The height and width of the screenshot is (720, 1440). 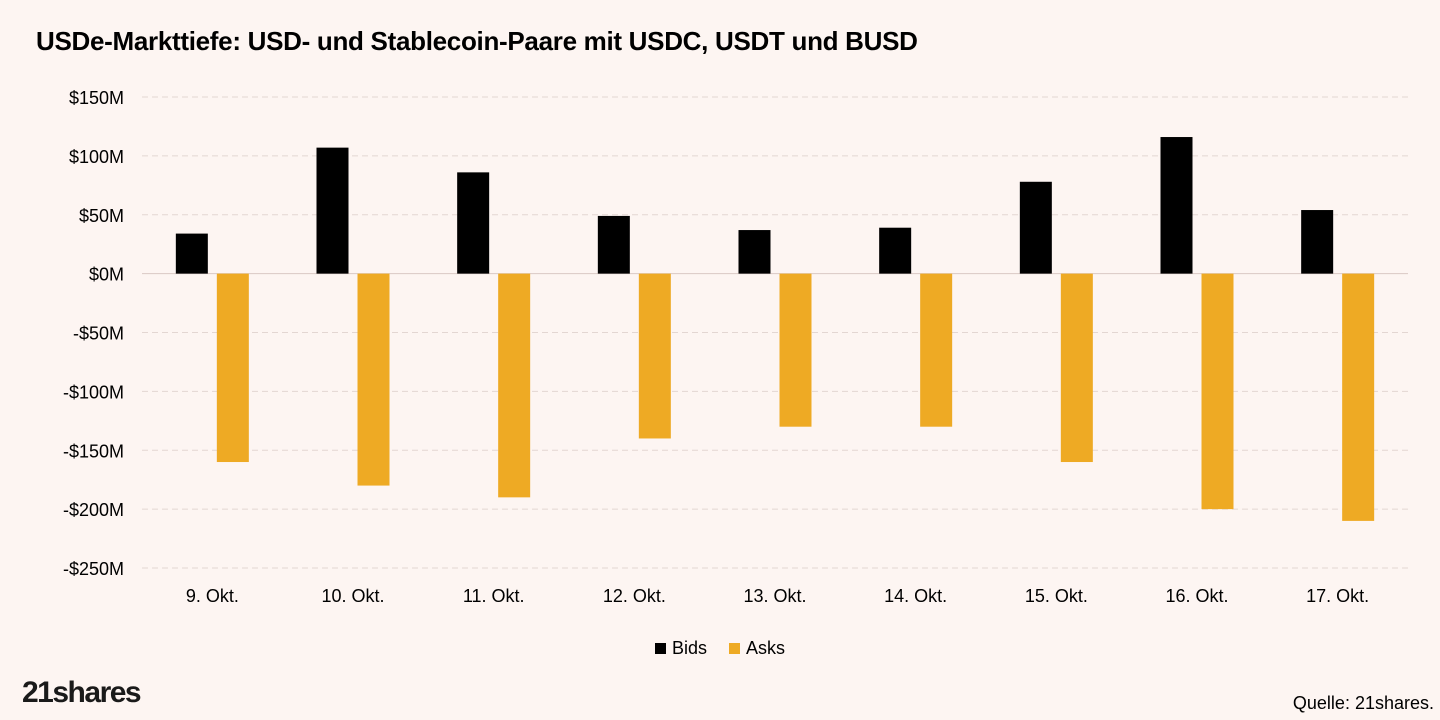 What do you see at coordinates (634, 596) in the screenshot?
I see `x-tick-label: 12. Okt.` at bounding box center [634, 596].